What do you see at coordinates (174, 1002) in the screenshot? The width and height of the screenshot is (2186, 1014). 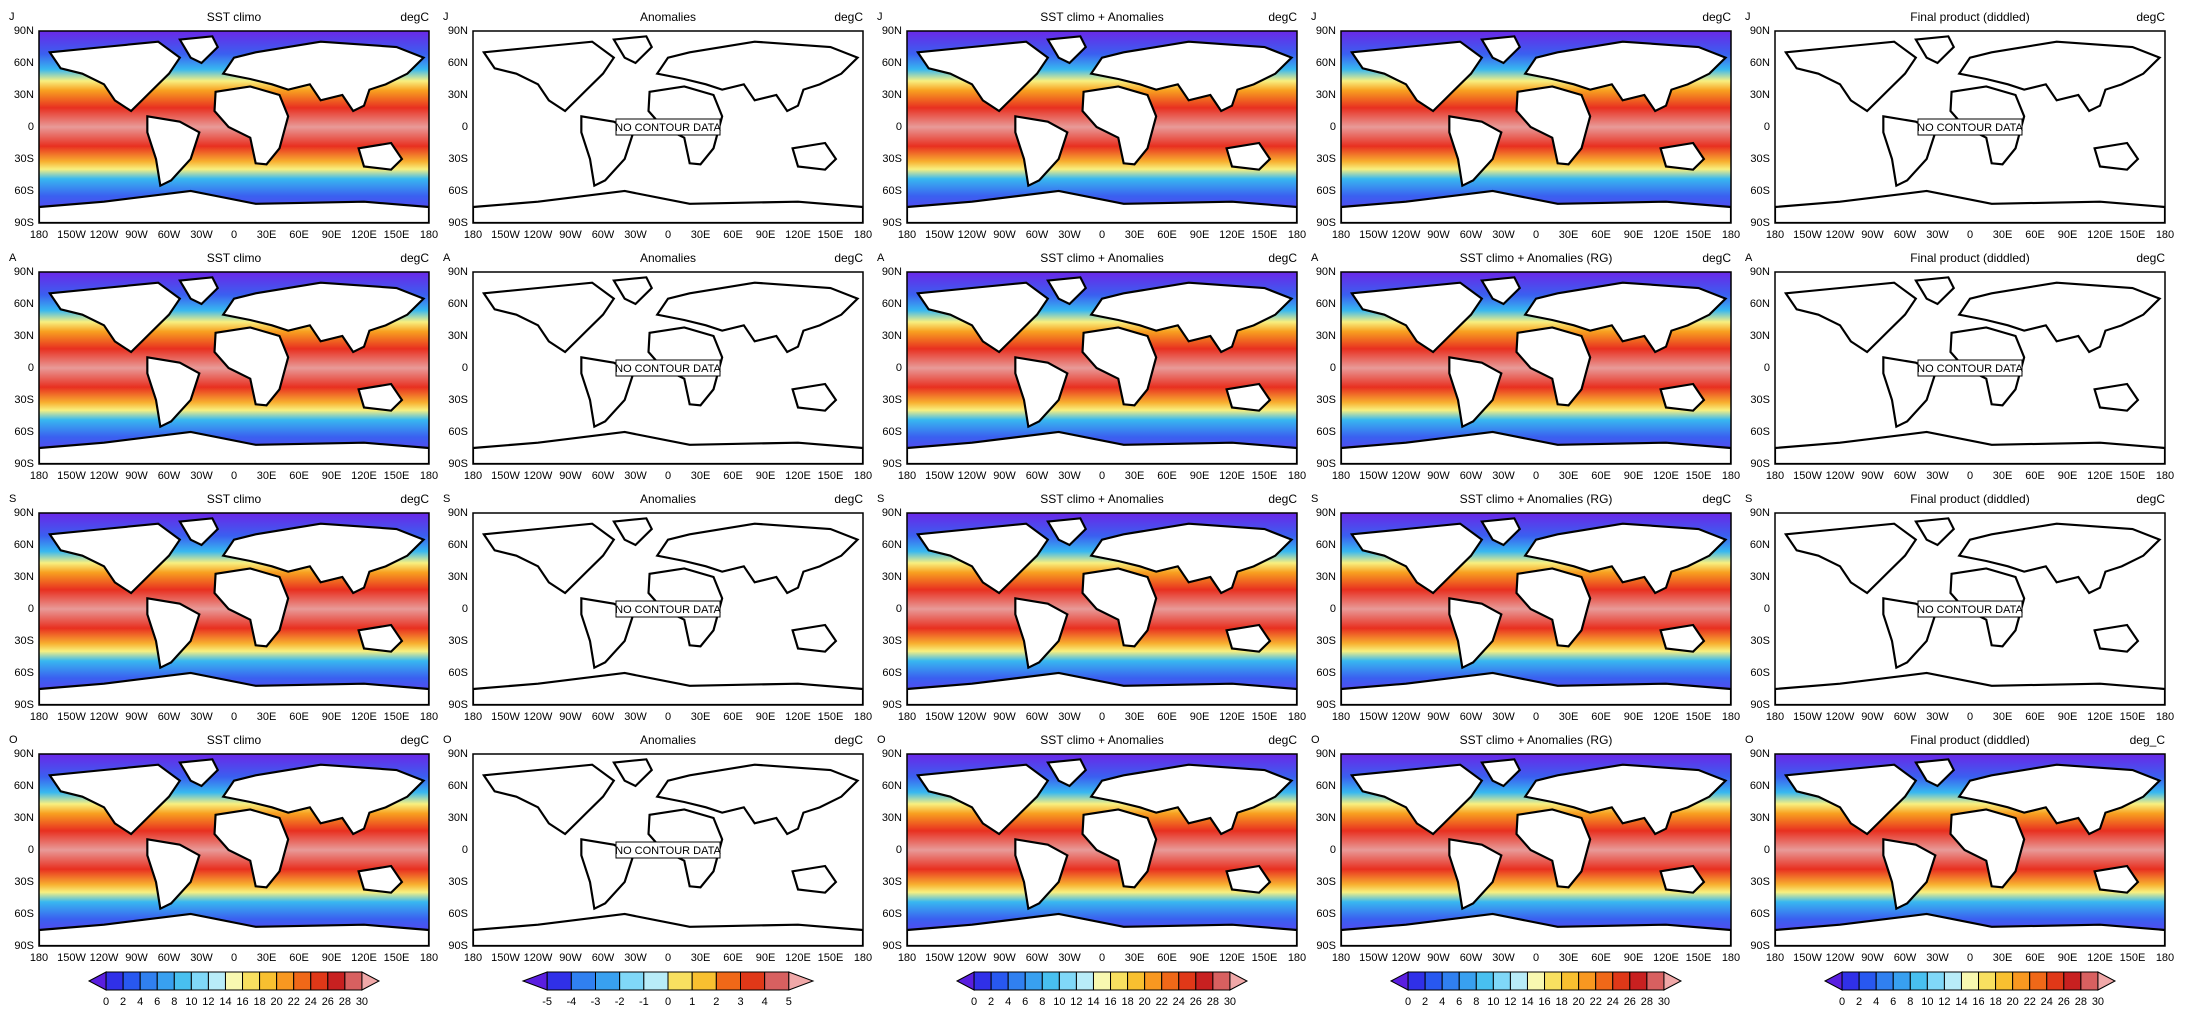 I see `colorbar-label: 8` at bounding box center [174, 1002].